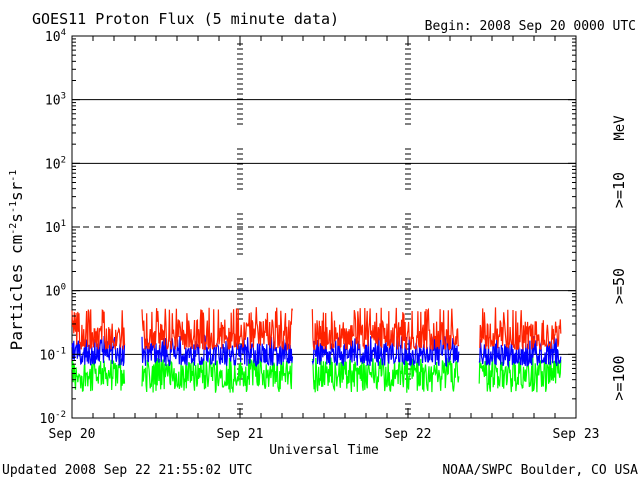  What do you see at coordinates (540, 470) in the screenshot?
I see `footer-source: NOAA/SWPC Boulder, CO USA` at bounding box center [540, 470].